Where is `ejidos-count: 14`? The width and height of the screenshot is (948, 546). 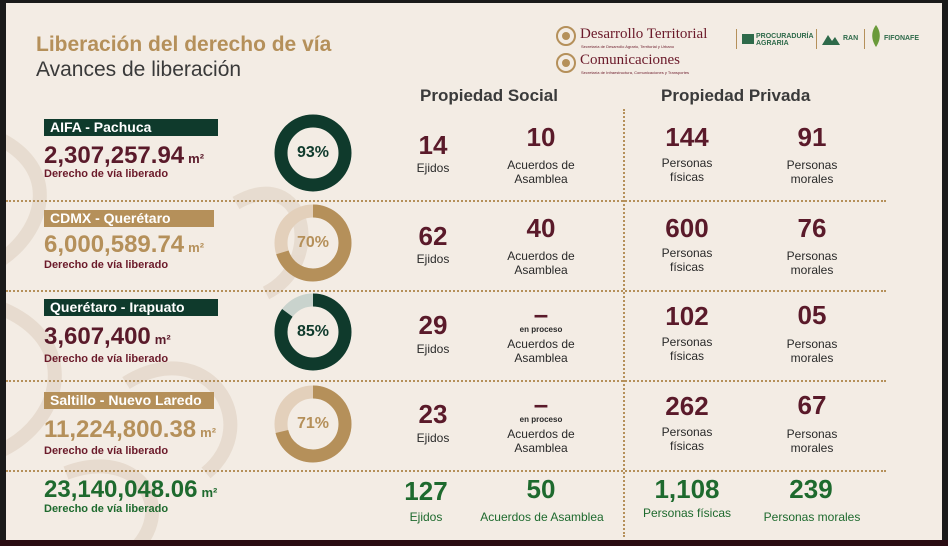
ejidos-count: 14 is located at coordinates (433, 145).